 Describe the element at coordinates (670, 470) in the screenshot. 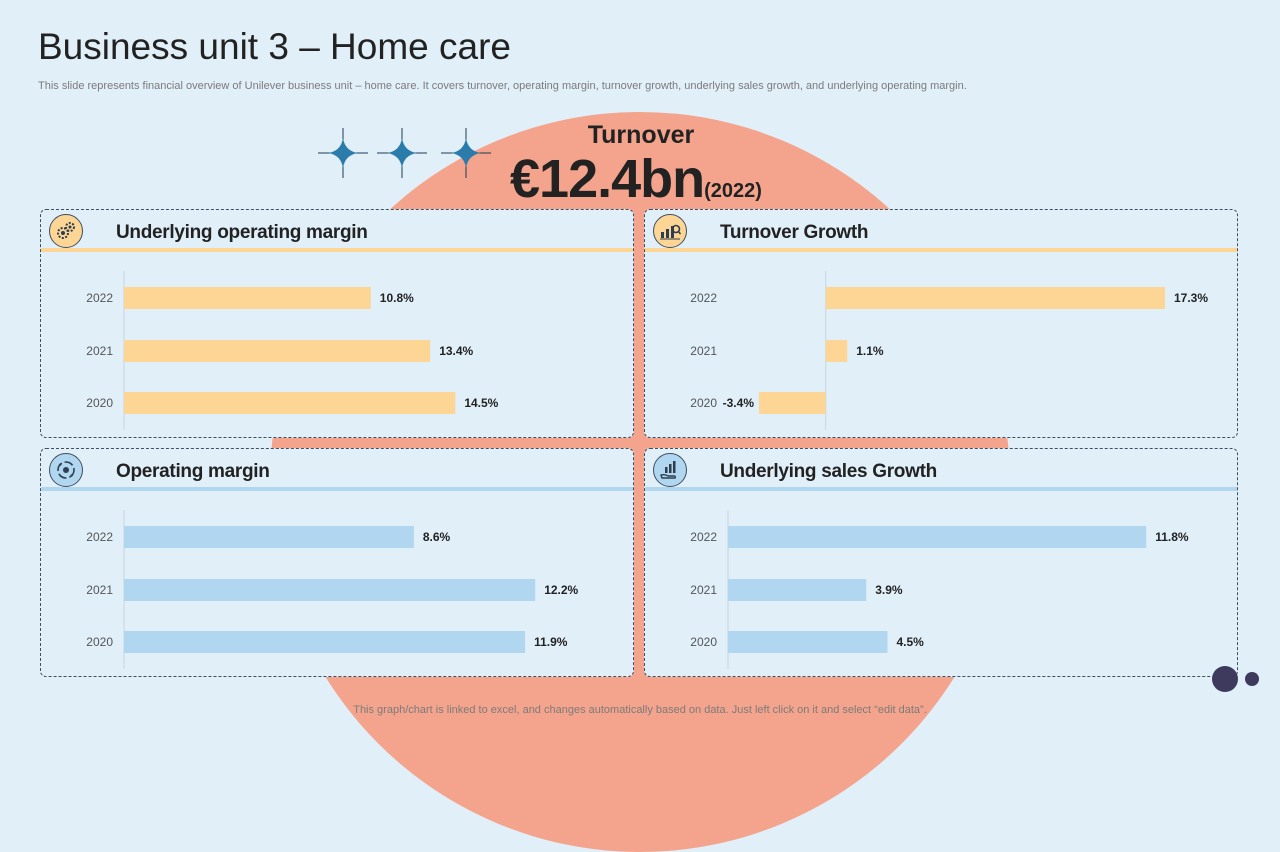

I see `hand-chart-icon` at that location.